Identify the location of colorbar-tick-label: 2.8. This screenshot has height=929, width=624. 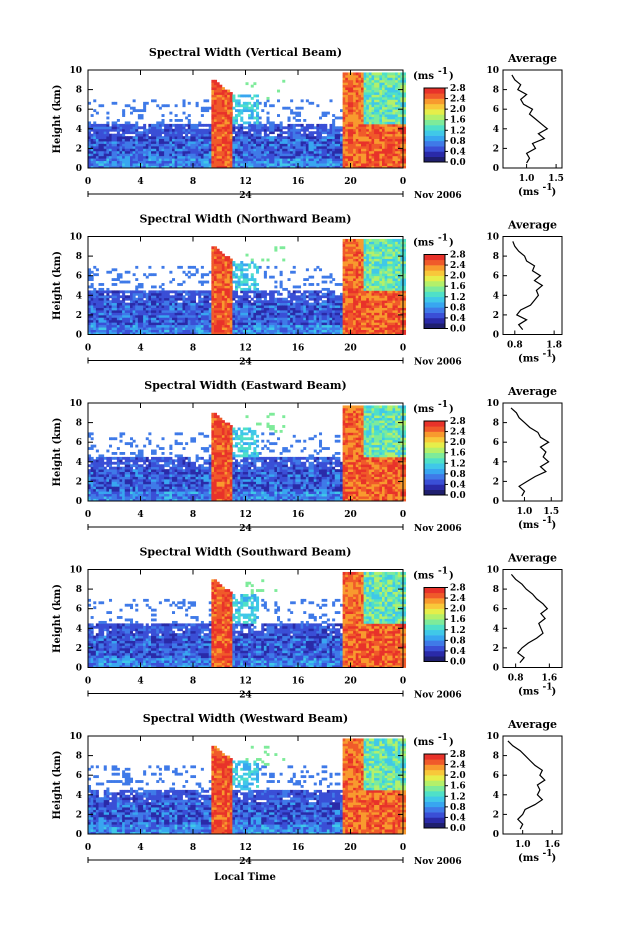
(458, 89).